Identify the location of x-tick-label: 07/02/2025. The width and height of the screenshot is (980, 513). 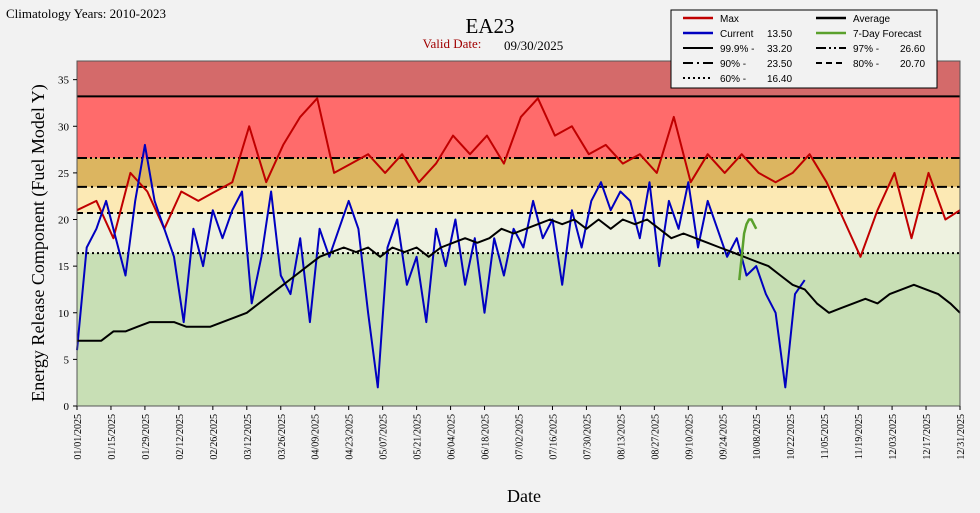
(520, 437).